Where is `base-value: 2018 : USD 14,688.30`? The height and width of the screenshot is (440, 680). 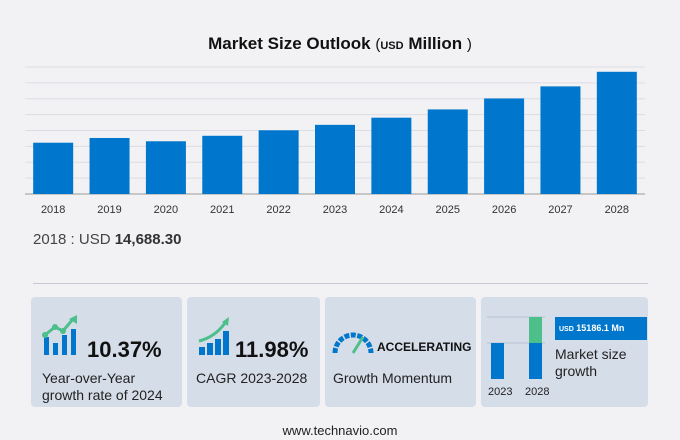 base-value: 2018 : USD 14,688.30 is located at coordinates (107, 239).